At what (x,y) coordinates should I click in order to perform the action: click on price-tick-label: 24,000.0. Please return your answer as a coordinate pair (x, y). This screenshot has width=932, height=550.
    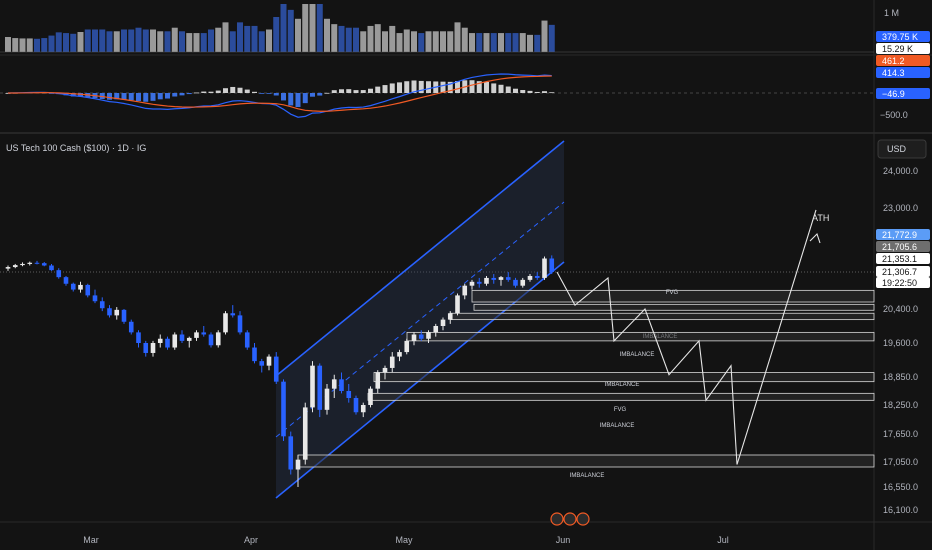
    Looking at the image, I should click on (900, 171).